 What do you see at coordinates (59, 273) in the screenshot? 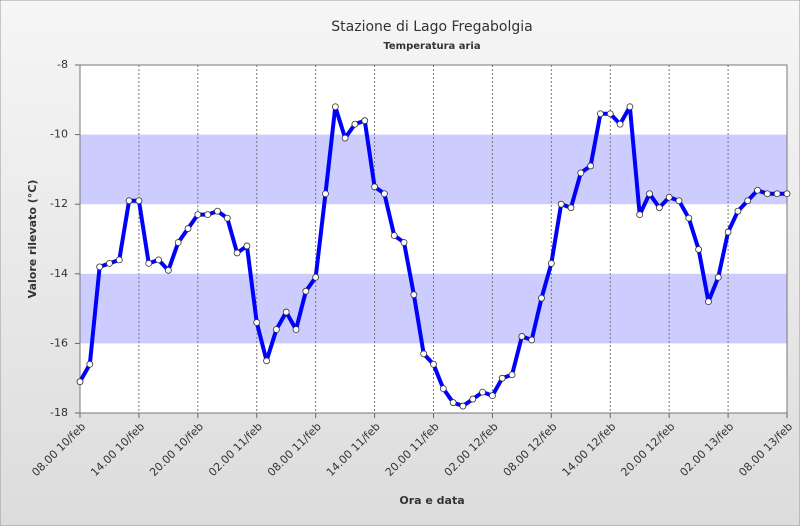
I see `y-tick-label: -14` at bounding box center [59, 273].